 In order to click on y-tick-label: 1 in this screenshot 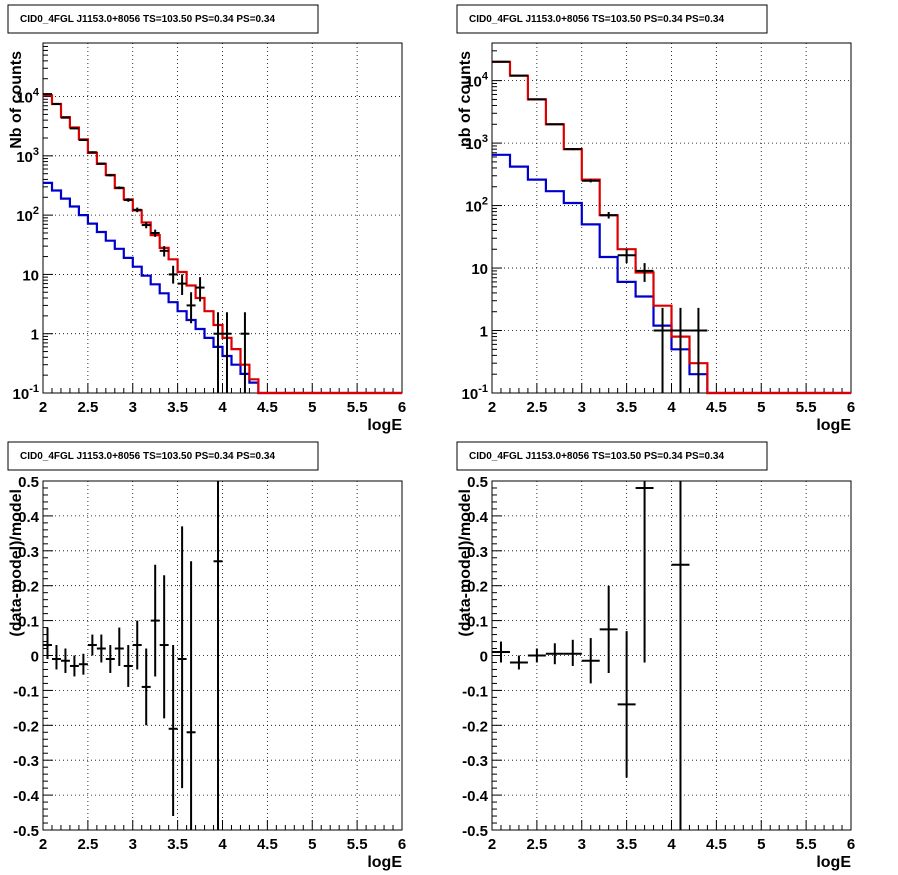, I will do `click(484, 332)`.